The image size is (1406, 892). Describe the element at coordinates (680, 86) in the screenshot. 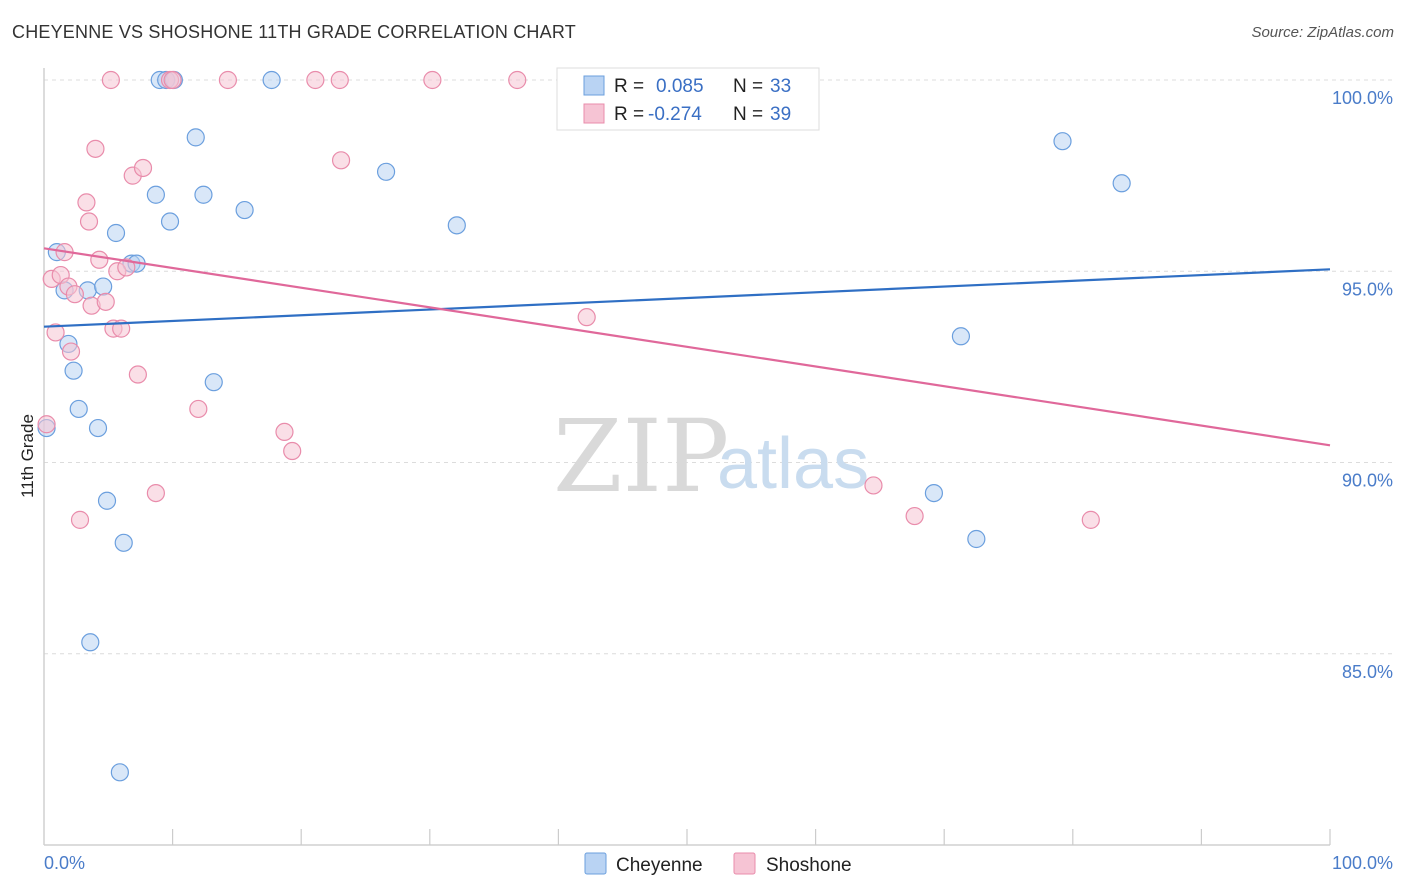

I see `cheyenne-r-value: 0.085` at that location.